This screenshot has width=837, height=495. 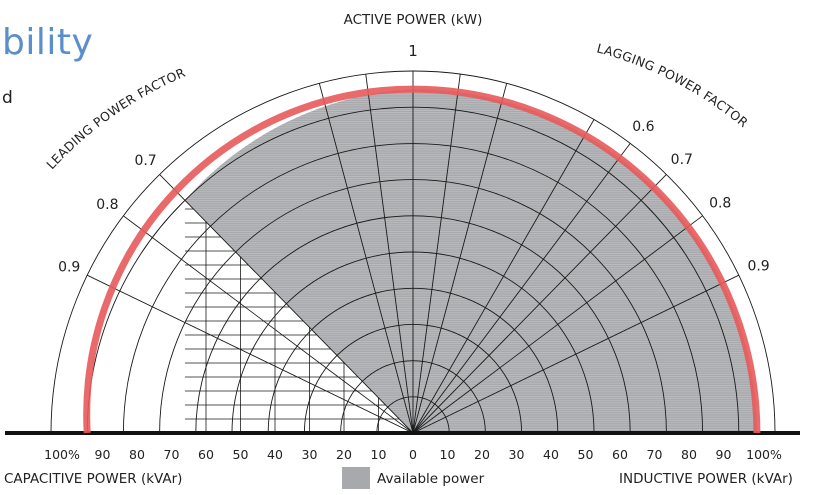 I want to click on lagging-pf-0: 0.9, so click(x=758, y=267).